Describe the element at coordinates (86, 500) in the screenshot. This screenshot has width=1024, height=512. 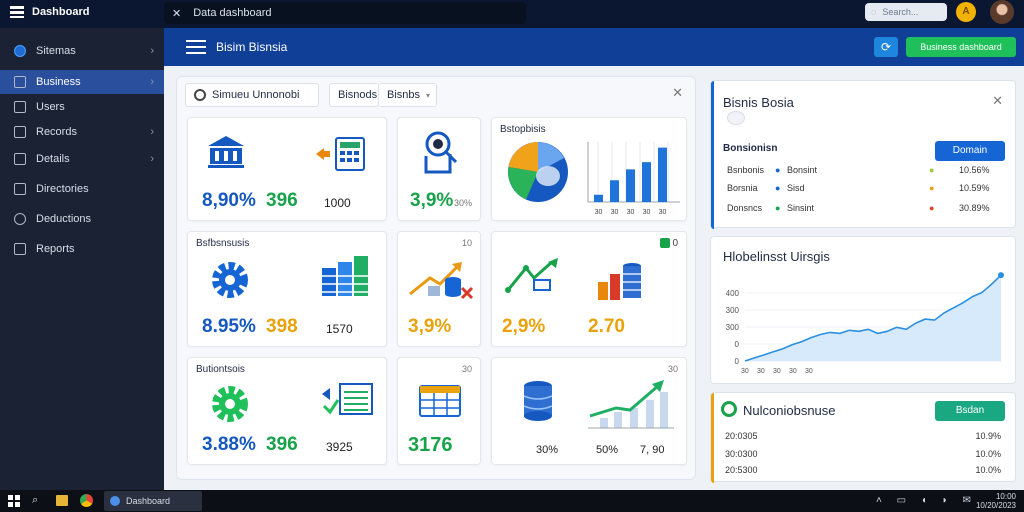
I see `browser-icon` at that location.